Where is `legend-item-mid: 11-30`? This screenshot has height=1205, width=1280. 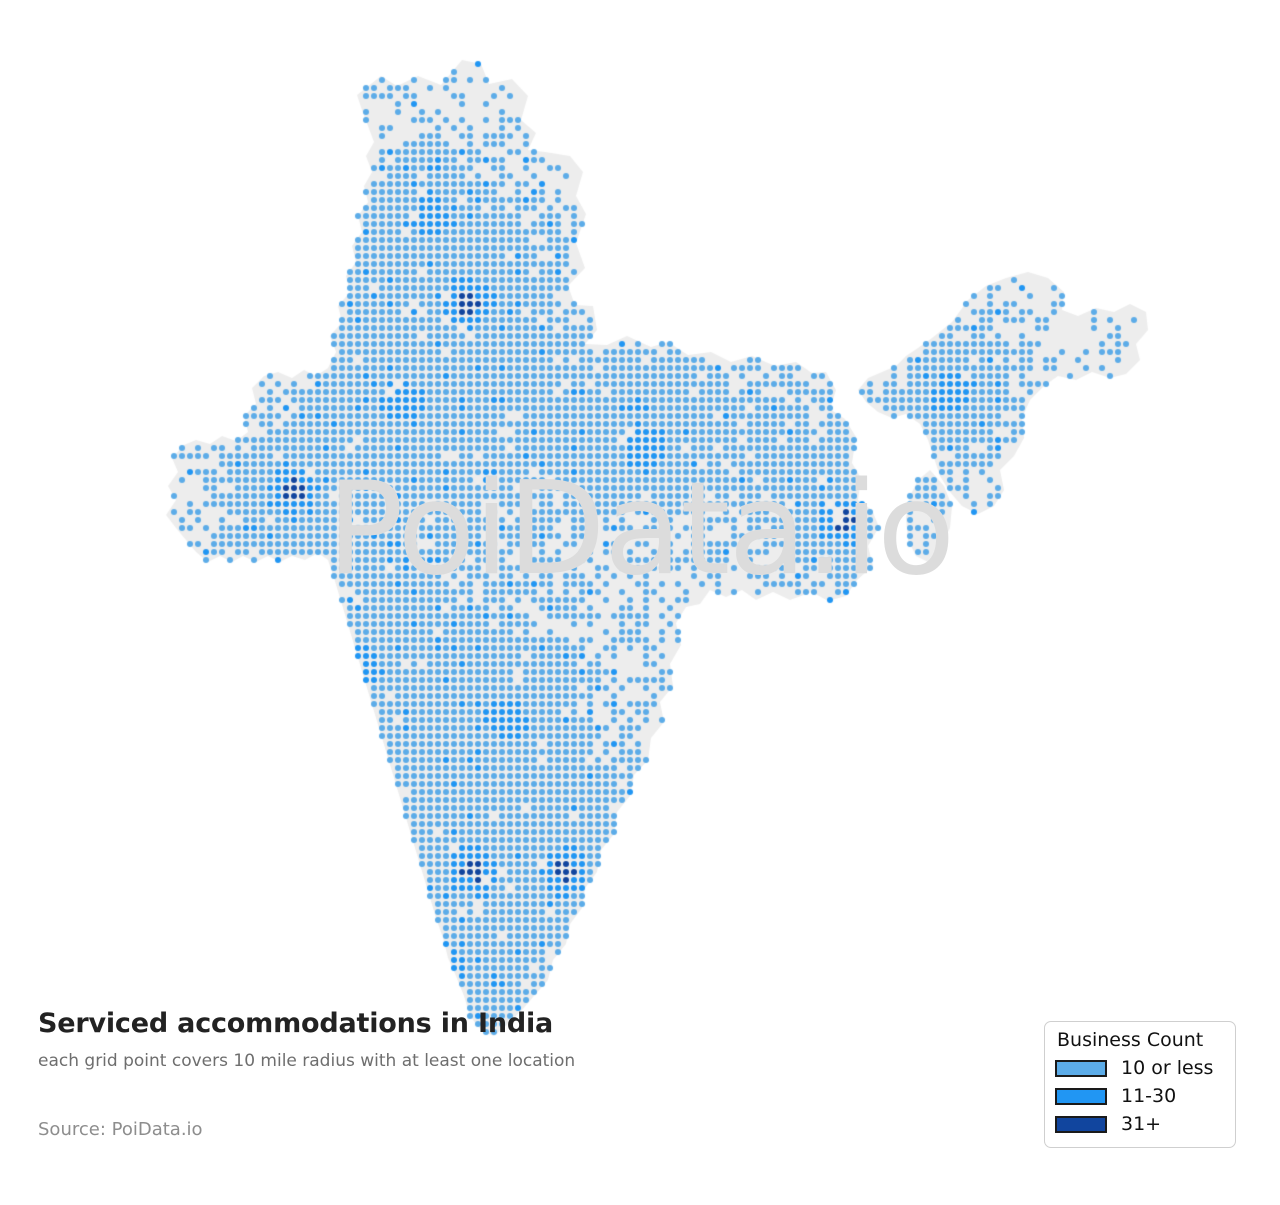 legend-item-mid: 11-30 is located at coordinates (1140, 1096).